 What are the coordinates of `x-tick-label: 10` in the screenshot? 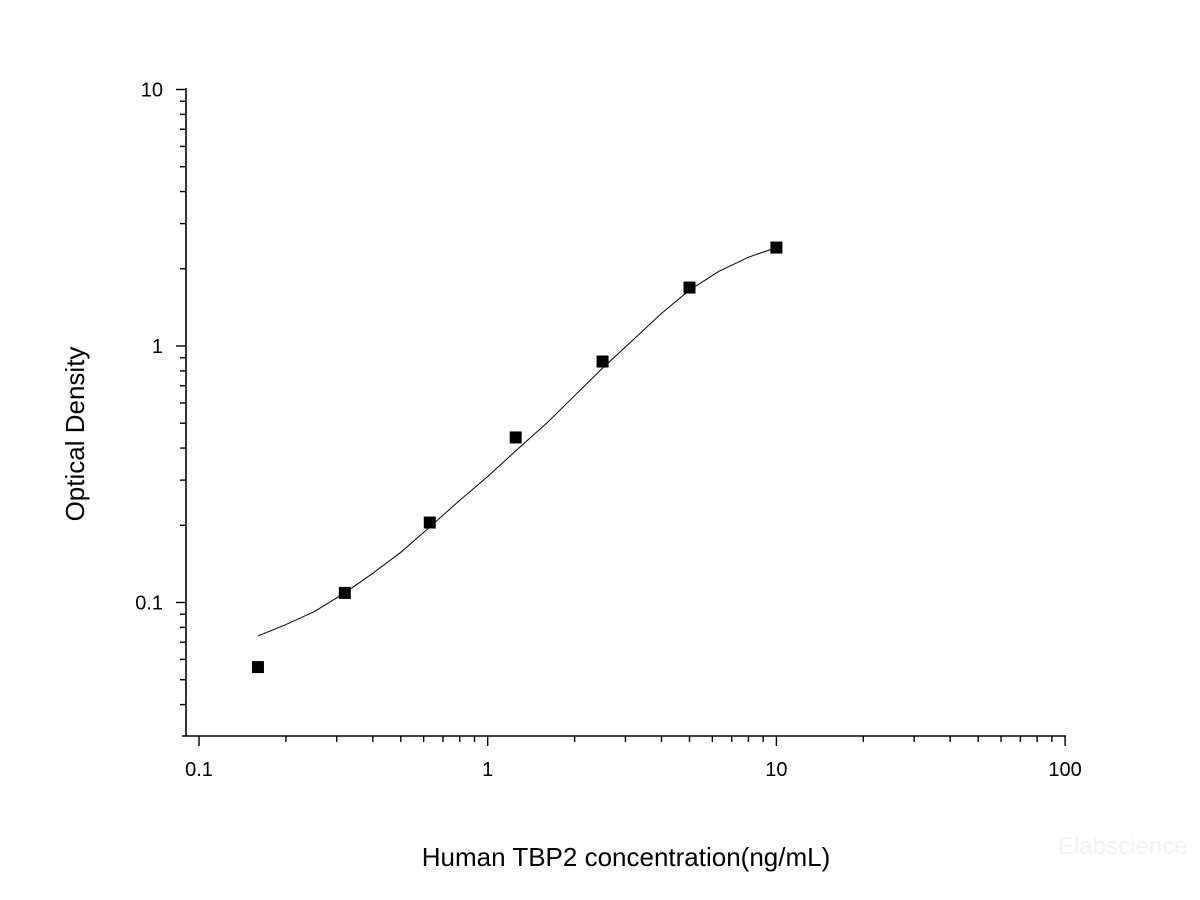 It's located at (776, 770).